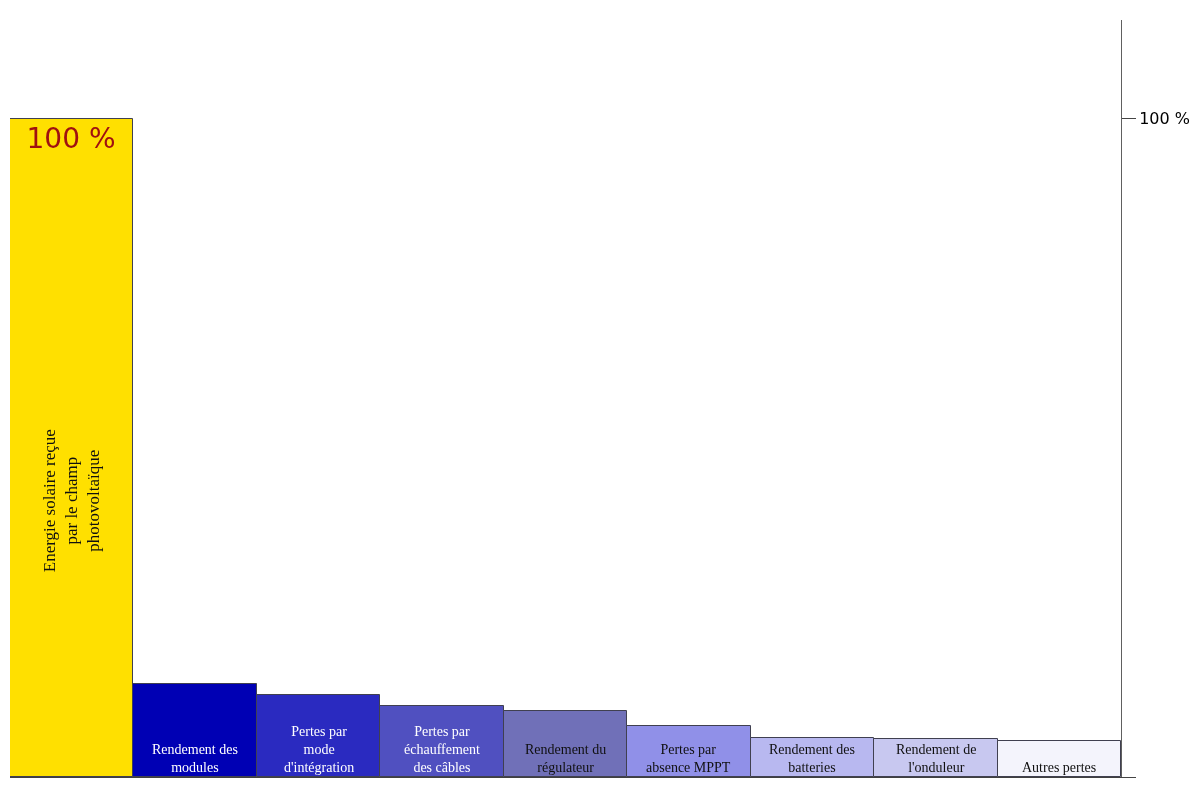  What do you see at coordinates (812, 759) in the screenshot?
I see `x-tick-label: Rendement des batteries` at bounding box center [812, 759].